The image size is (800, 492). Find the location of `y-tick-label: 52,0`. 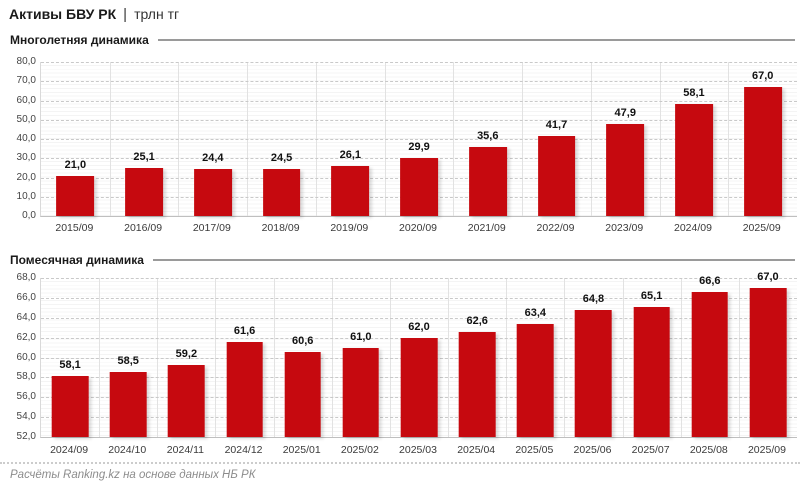

y-tick-label: 52,0 is located at coordinates (26, 436).